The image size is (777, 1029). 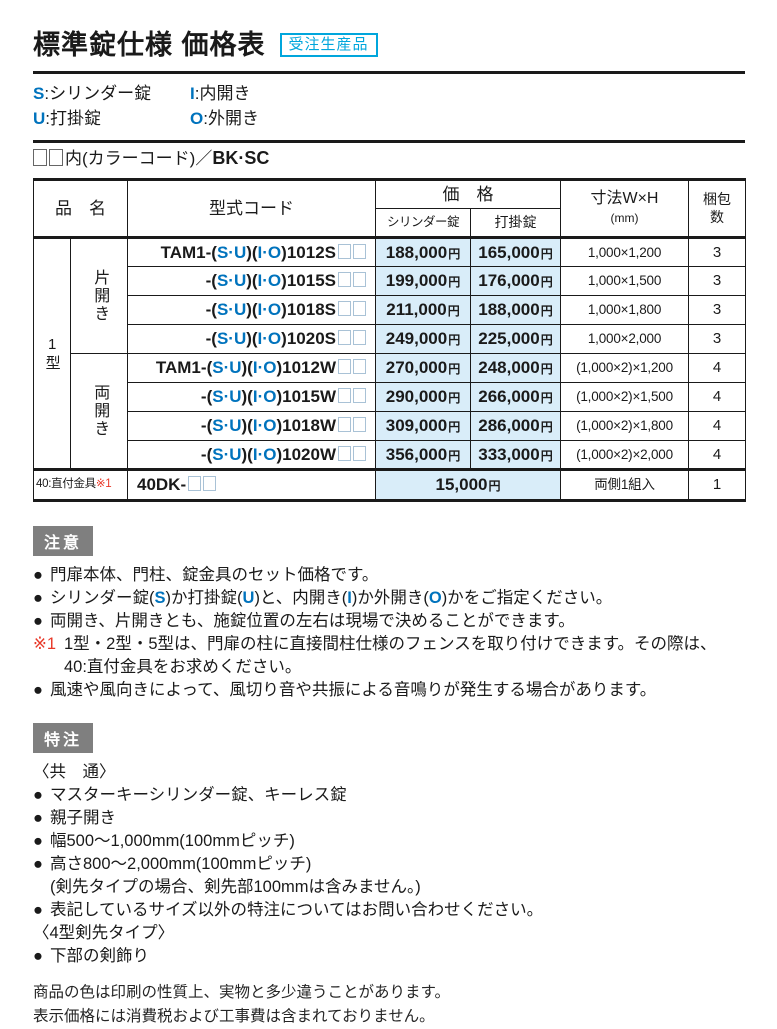 I want to click on size-header-unit: (mm), so click(x=624, y=217).